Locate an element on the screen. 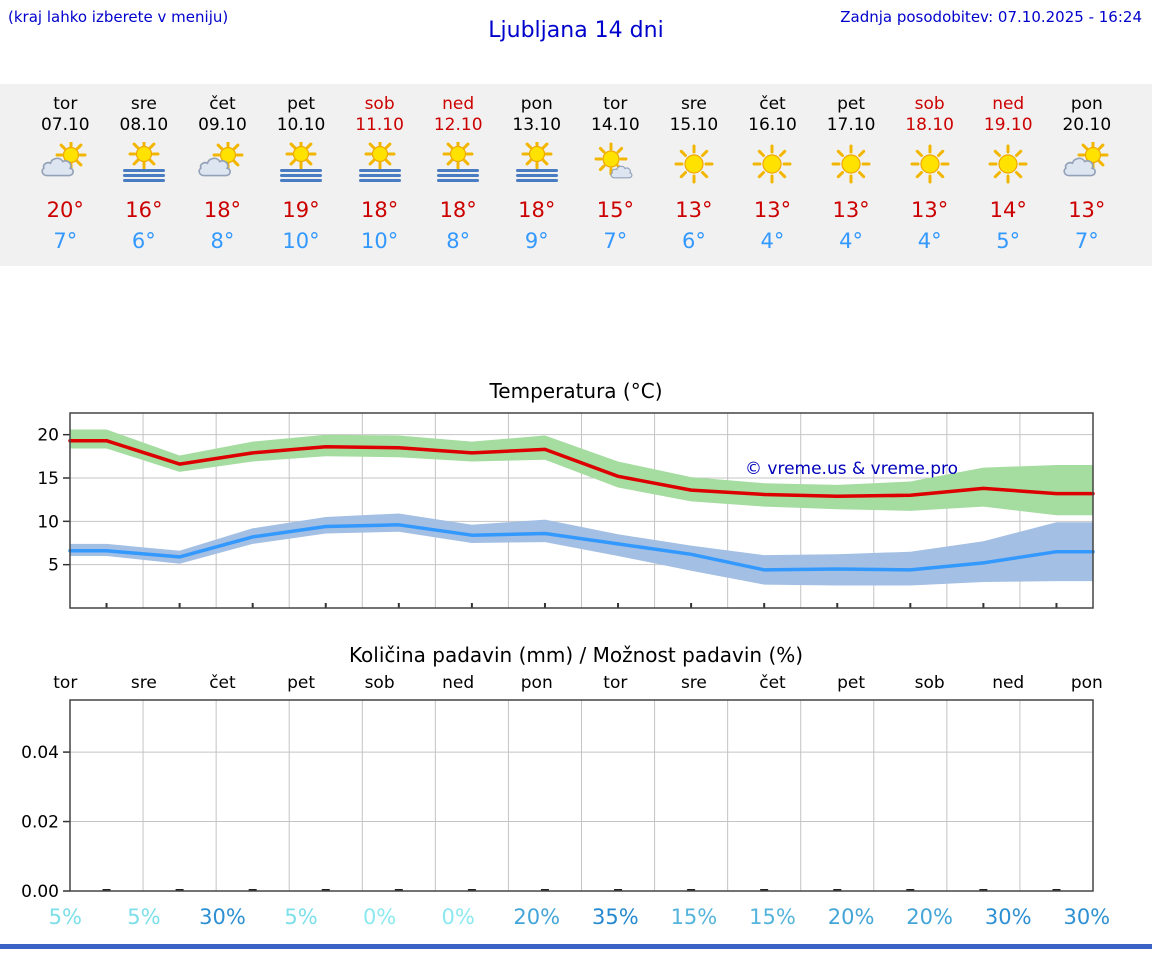 The height and width of the screenshot is (975, 1152). temp-min: 9° is located at coordinates (536, 241).